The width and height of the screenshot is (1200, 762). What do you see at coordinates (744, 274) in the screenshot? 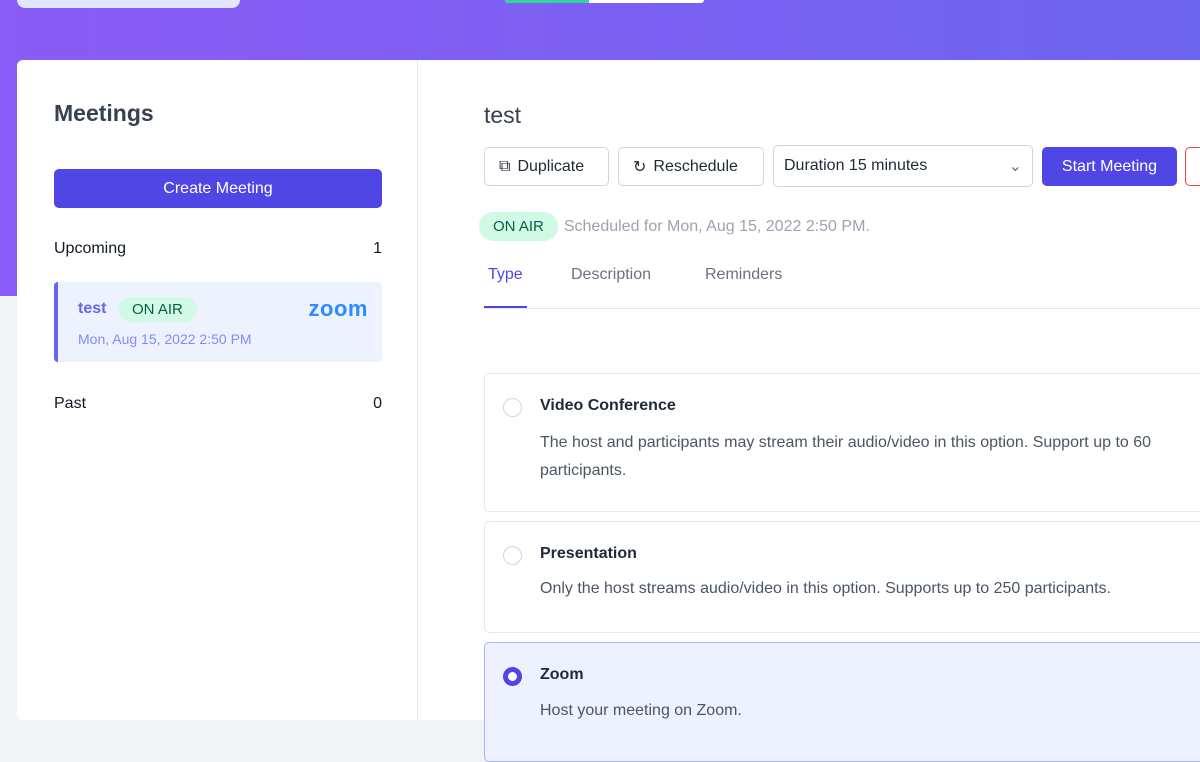
I see `tab-reminders: Reminders` at bounding box center [744, 274].